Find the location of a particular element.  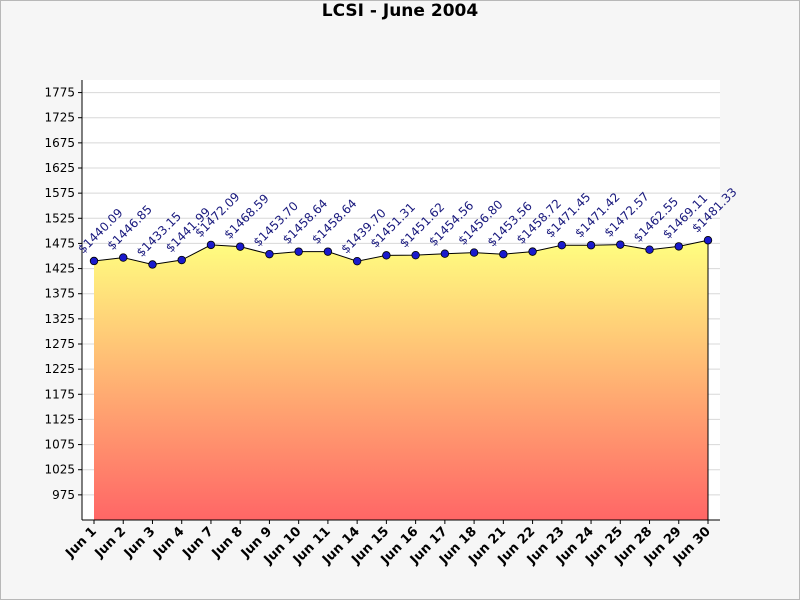

y-tick-label: 975 is located at coordinates (63, 495).